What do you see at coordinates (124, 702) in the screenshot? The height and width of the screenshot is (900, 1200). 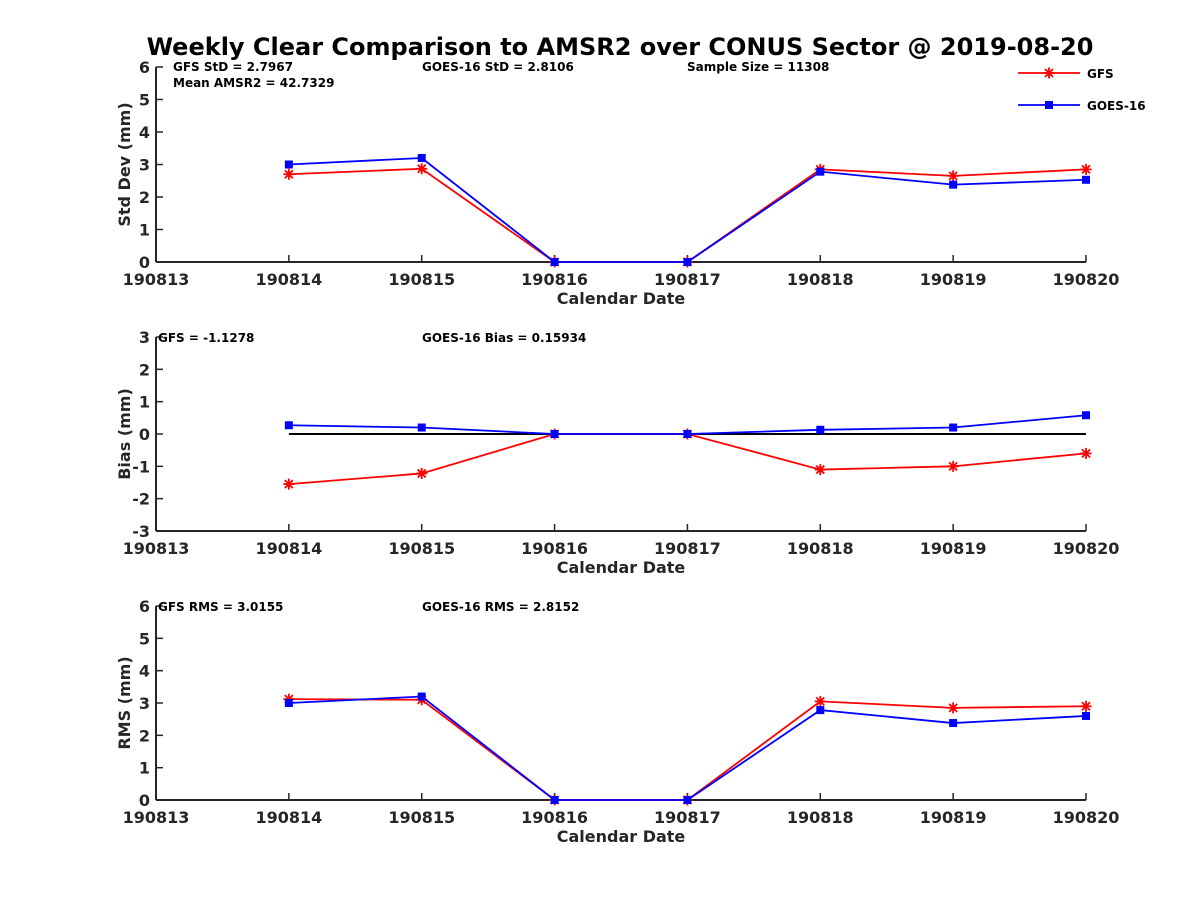 I see `y-axis-label: RMS (mm)` at bounding box center [124, 702].